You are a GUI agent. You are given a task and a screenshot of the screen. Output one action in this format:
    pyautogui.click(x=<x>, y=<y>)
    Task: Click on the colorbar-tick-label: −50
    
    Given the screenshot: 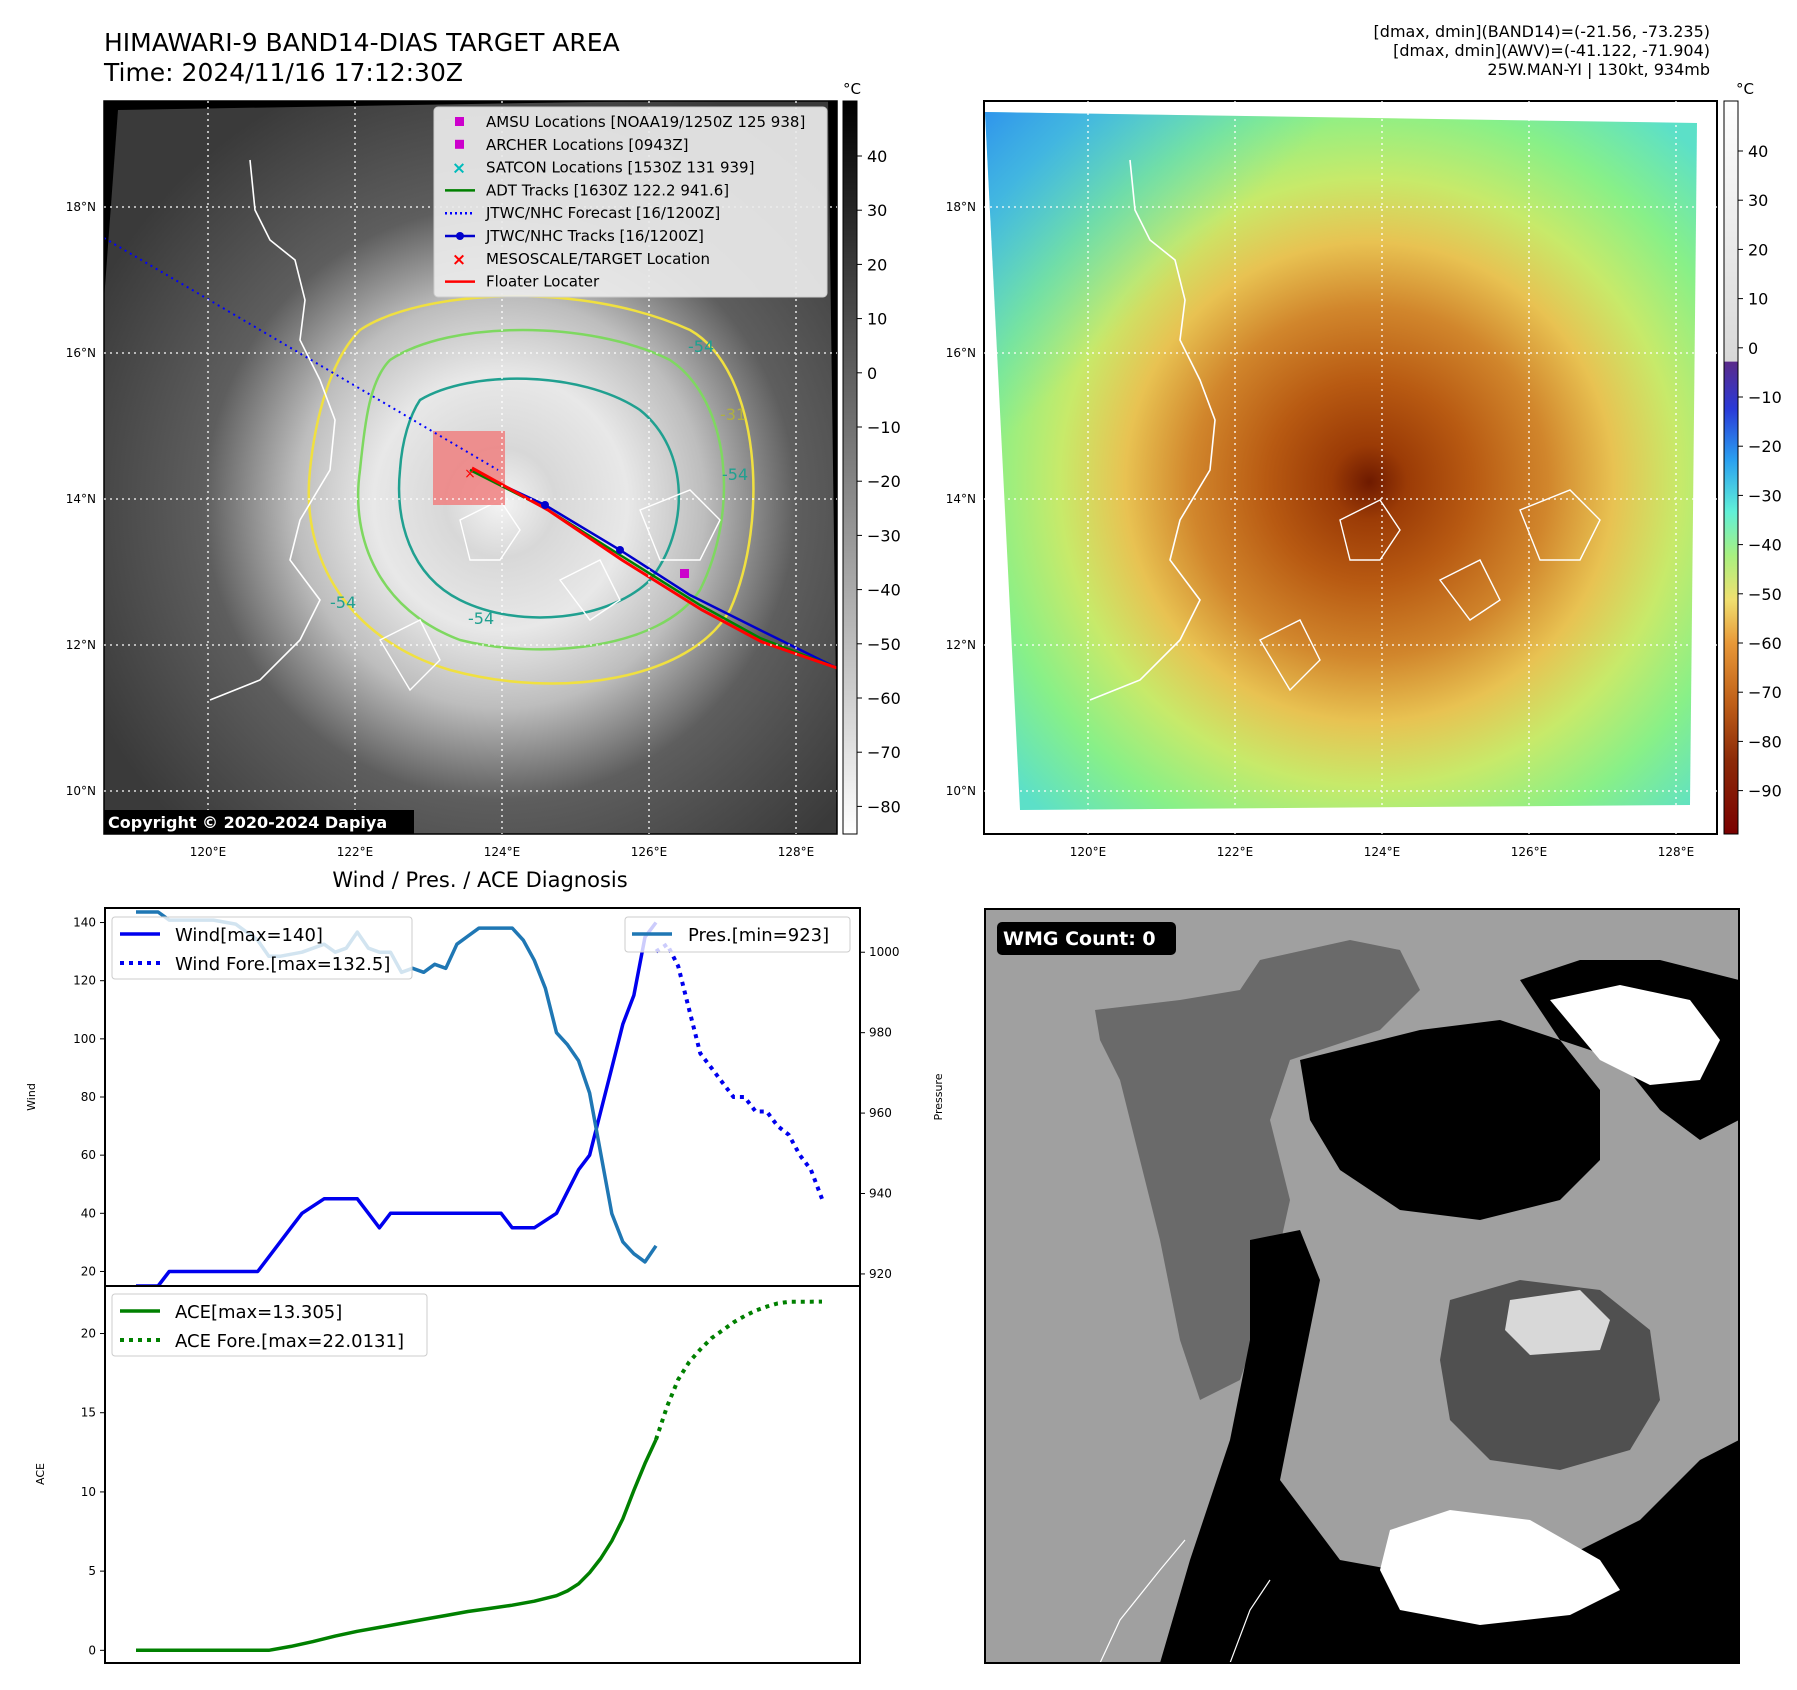 What is the action you would take?
    pyautogui.click(x=1765, y=594)
    